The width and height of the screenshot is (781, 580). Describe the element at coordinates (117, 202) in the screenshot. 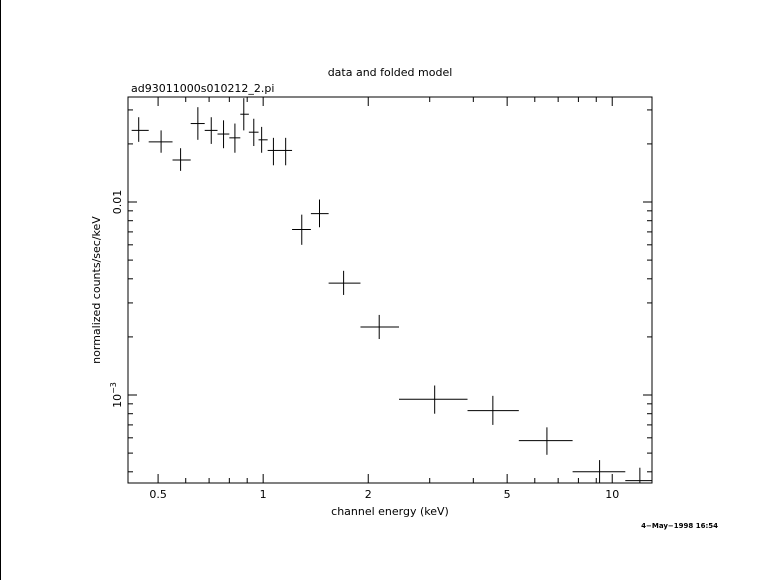

I see `y-tick-label: 0.01` at that location.